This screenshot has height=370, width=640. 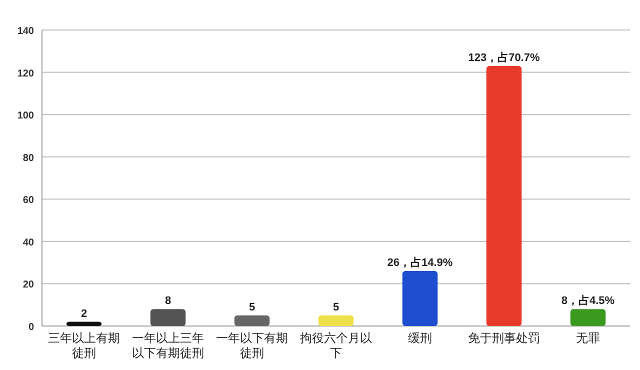 I want to click on y-tick-label: 80, so click(x=28, y=158).